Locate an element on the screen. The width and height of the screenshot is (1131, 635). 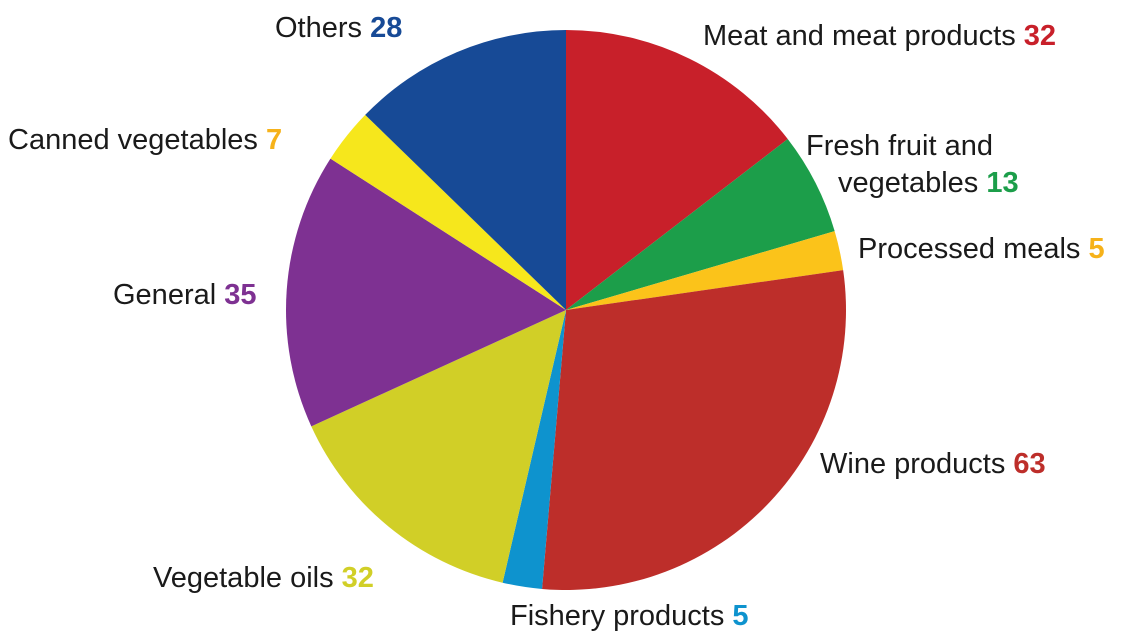
label-name: Fishery products is located at coordinates (617, 616).